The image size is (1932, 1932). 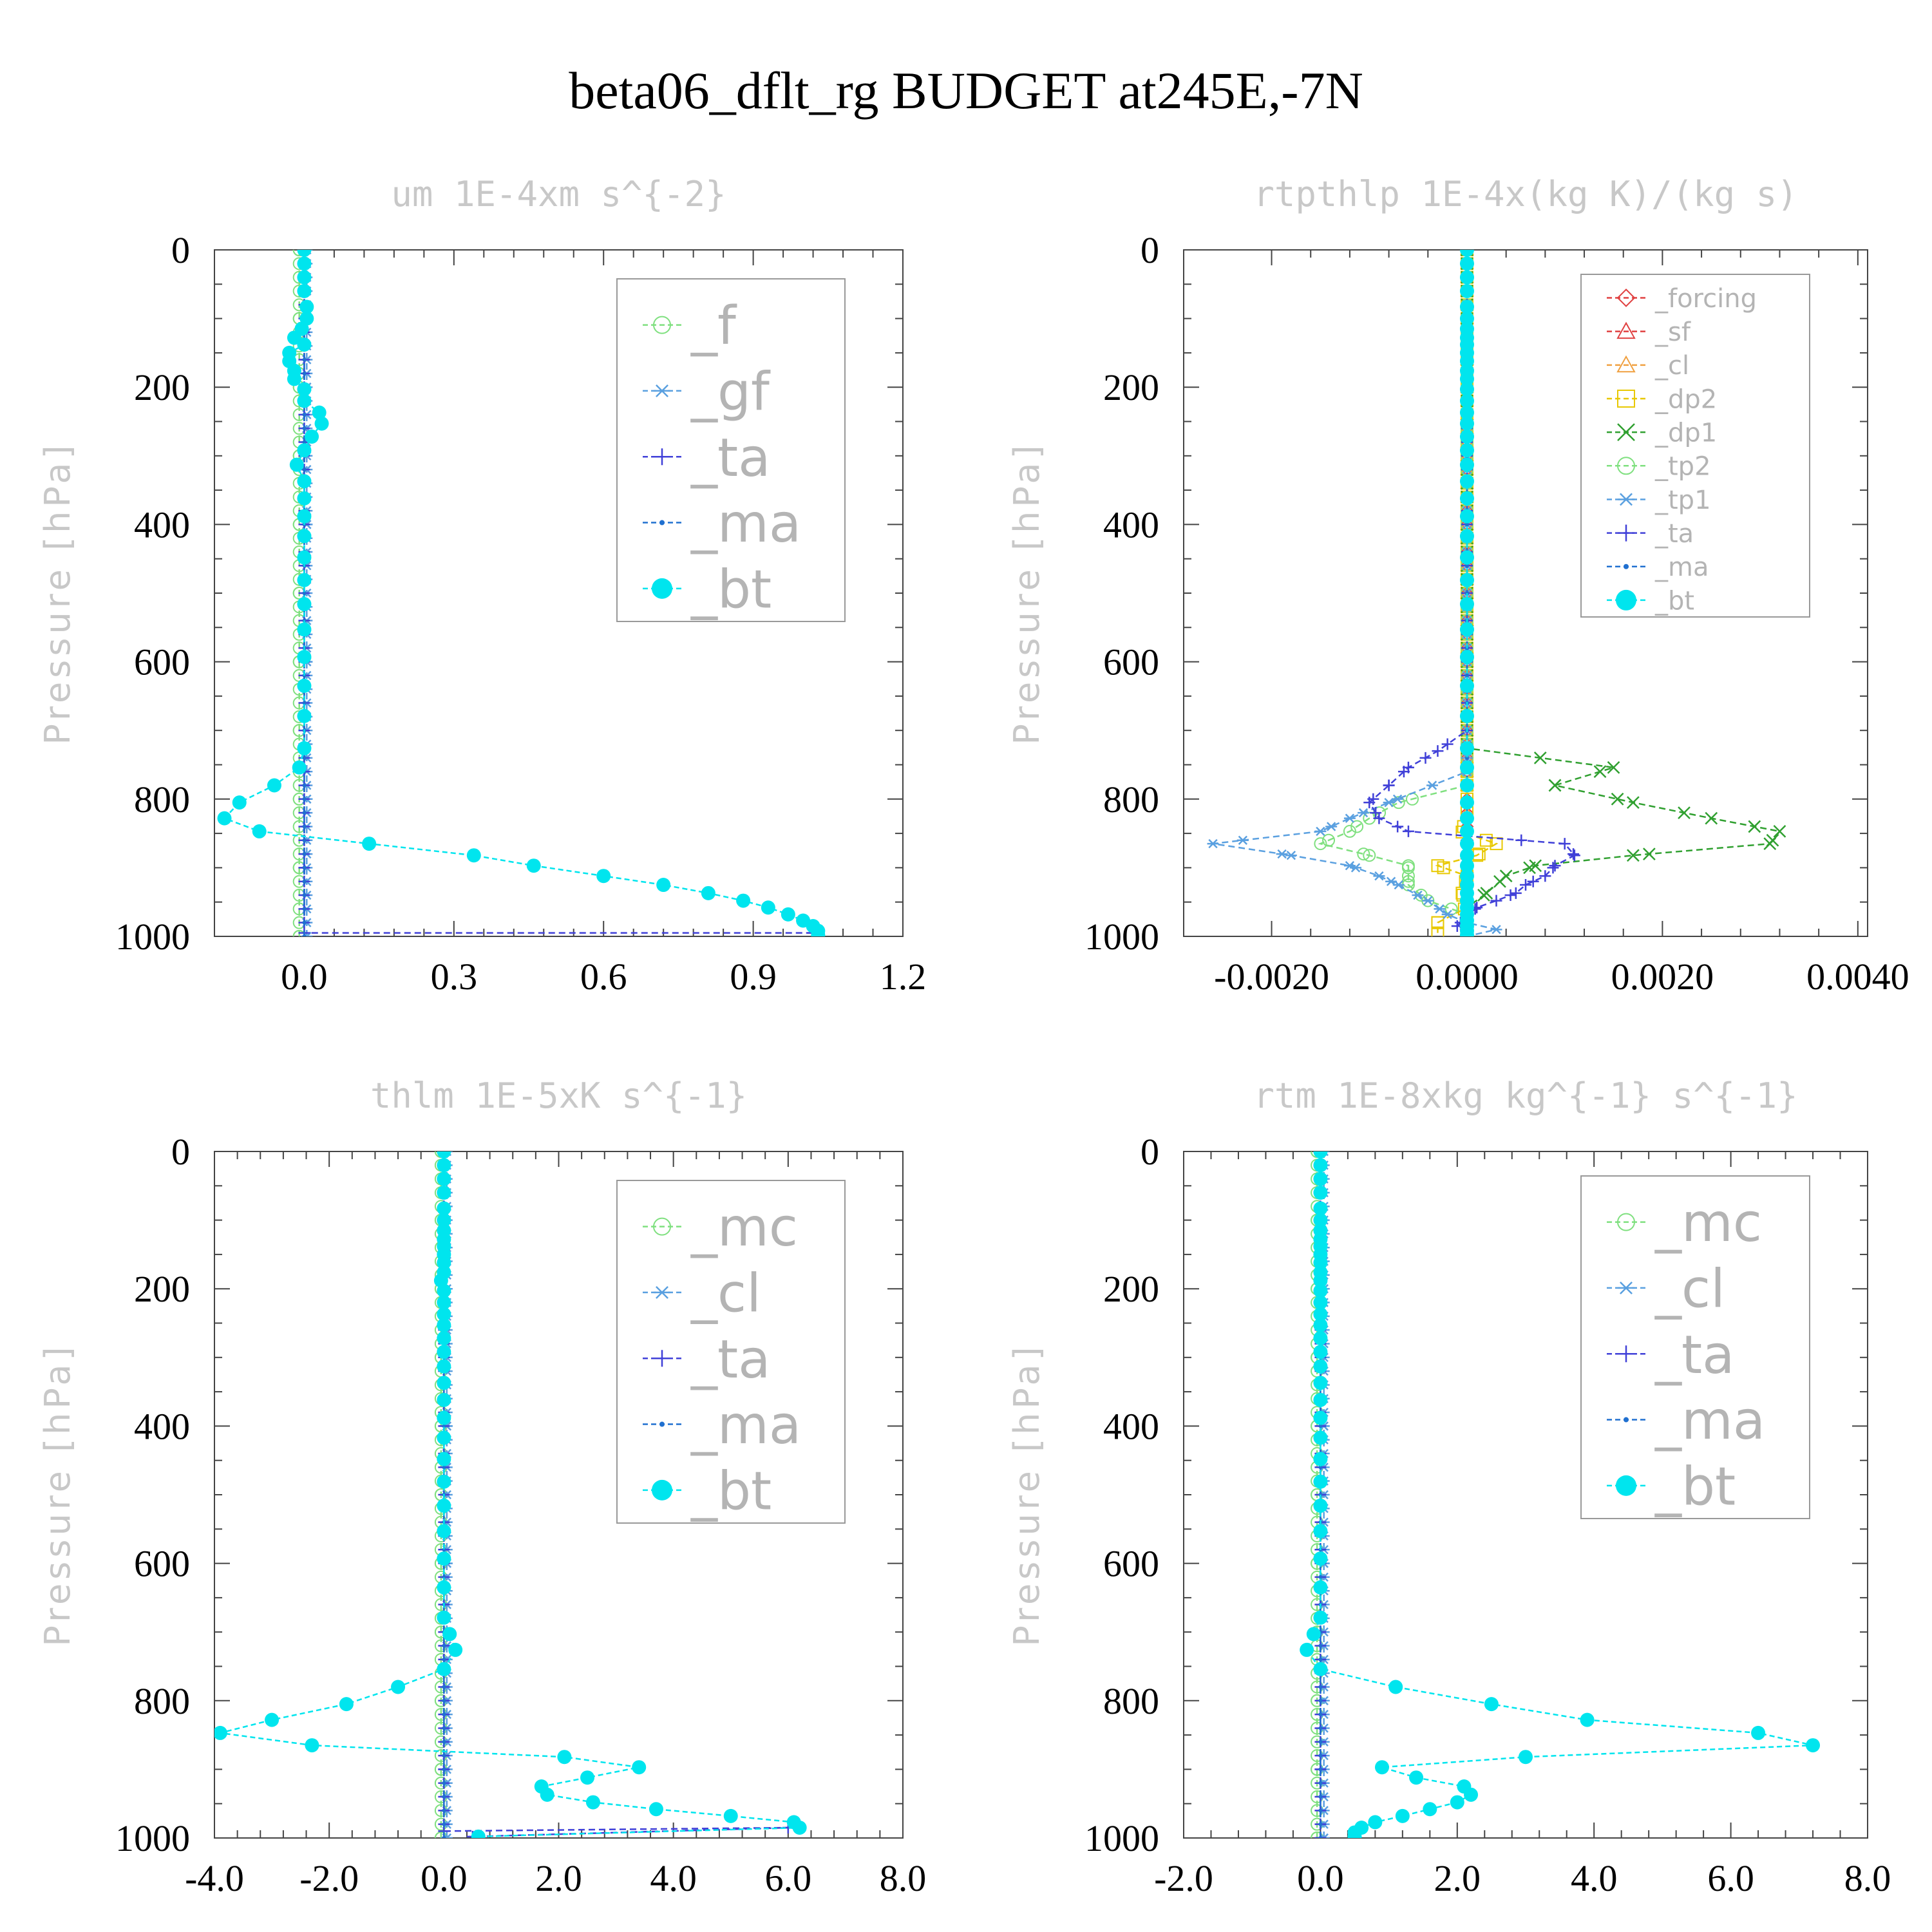 What do you see at coordinates (1673, 332) in the screenshot?
I see `legend-label: _sf` at bounding box center [1673, 332].